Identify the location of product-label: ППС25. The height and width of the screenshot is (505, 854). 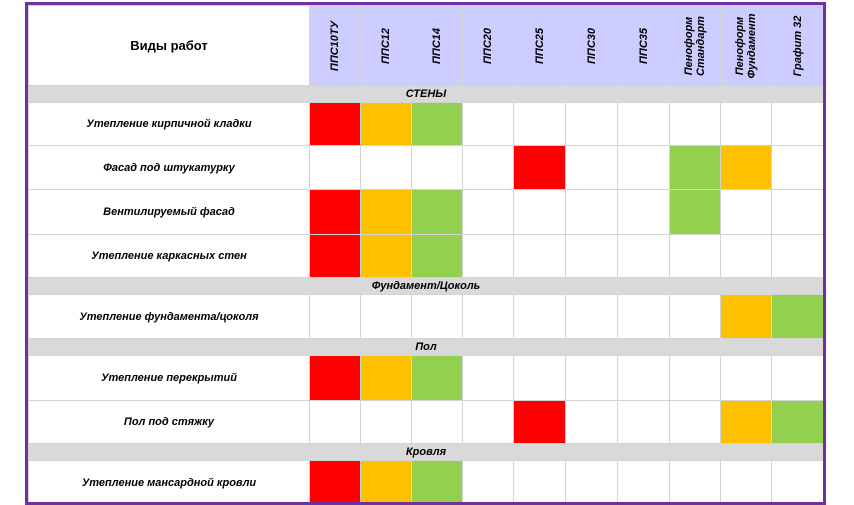
(539, 45).